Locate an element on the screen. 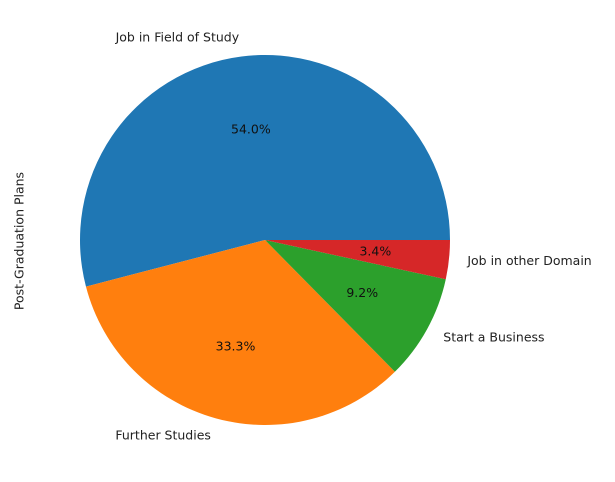  slice-label-2: Further Studies is located at coordinates (163, 435).